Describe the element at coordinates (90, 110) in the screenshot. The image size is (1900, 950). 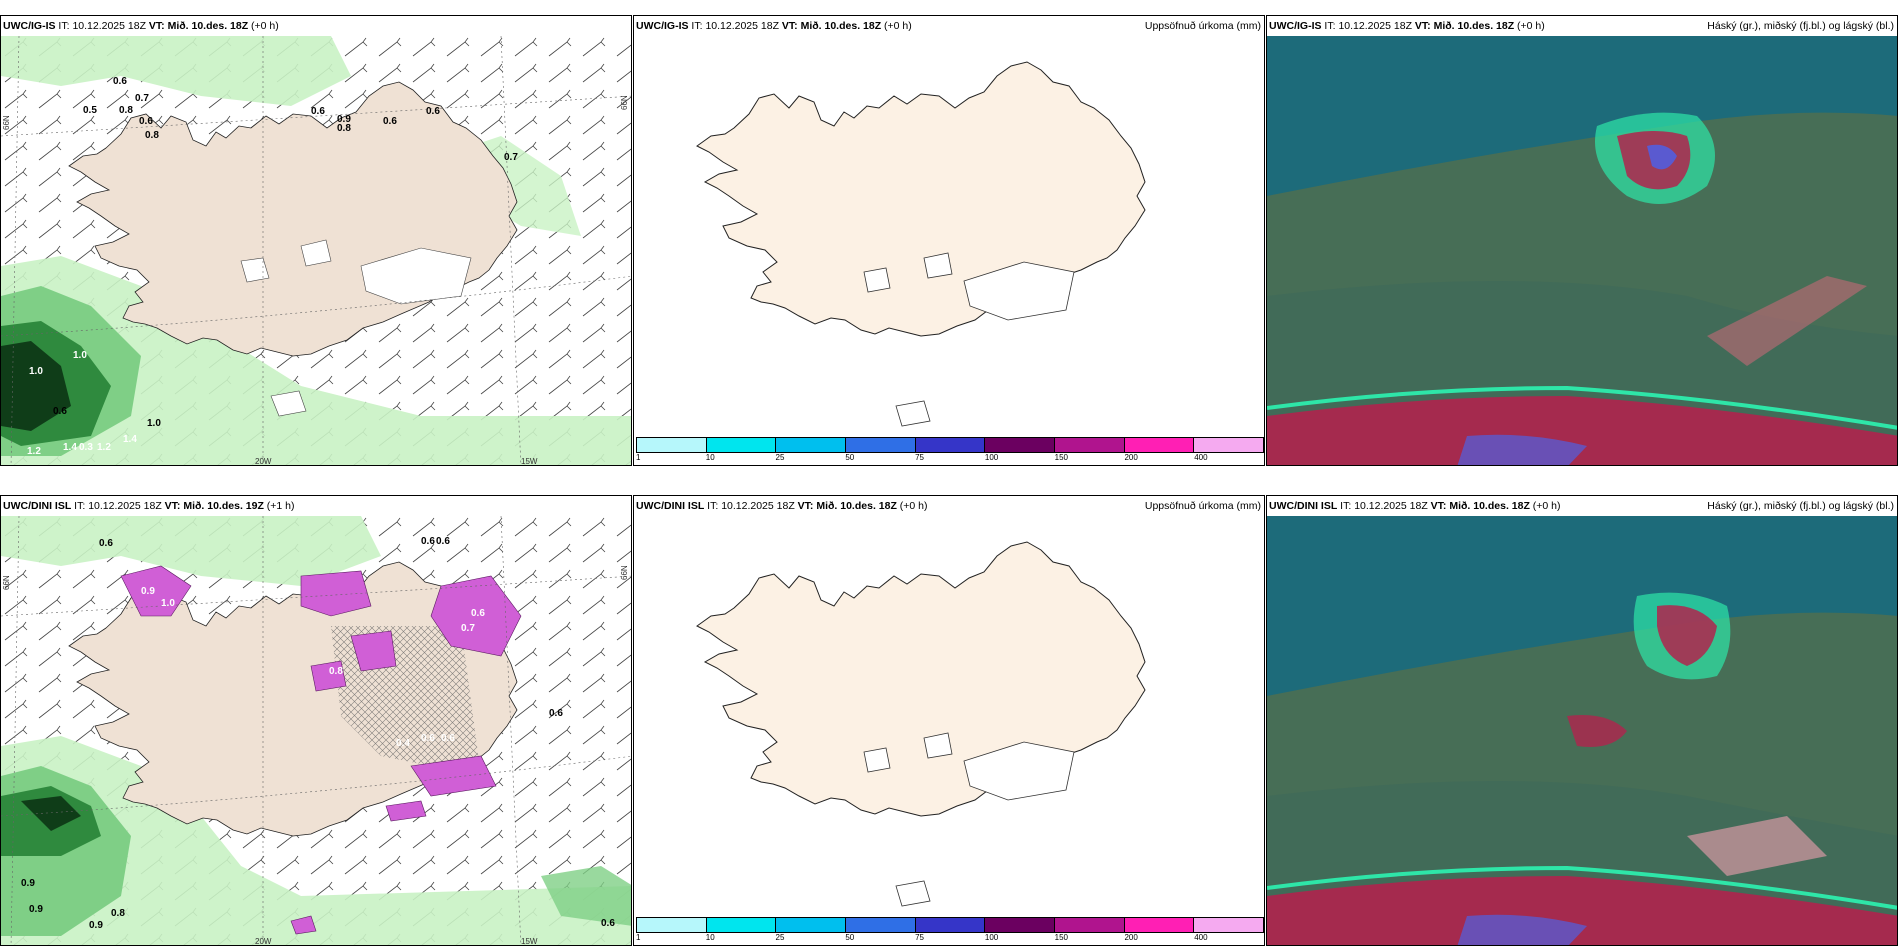
I see `value-label: 0.5` at that location.